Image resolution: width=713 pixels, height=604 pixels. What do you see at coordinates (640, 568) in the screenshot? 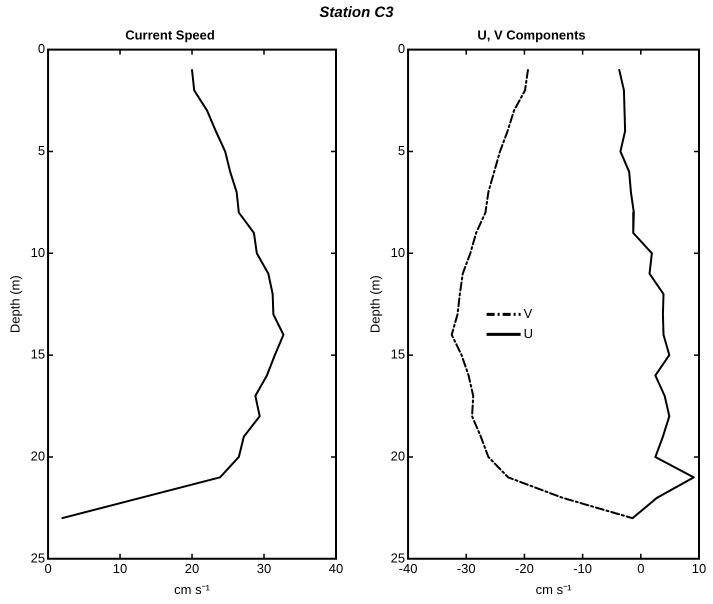
I see `x-tick-label: 0` at bounding box center [640, 568].